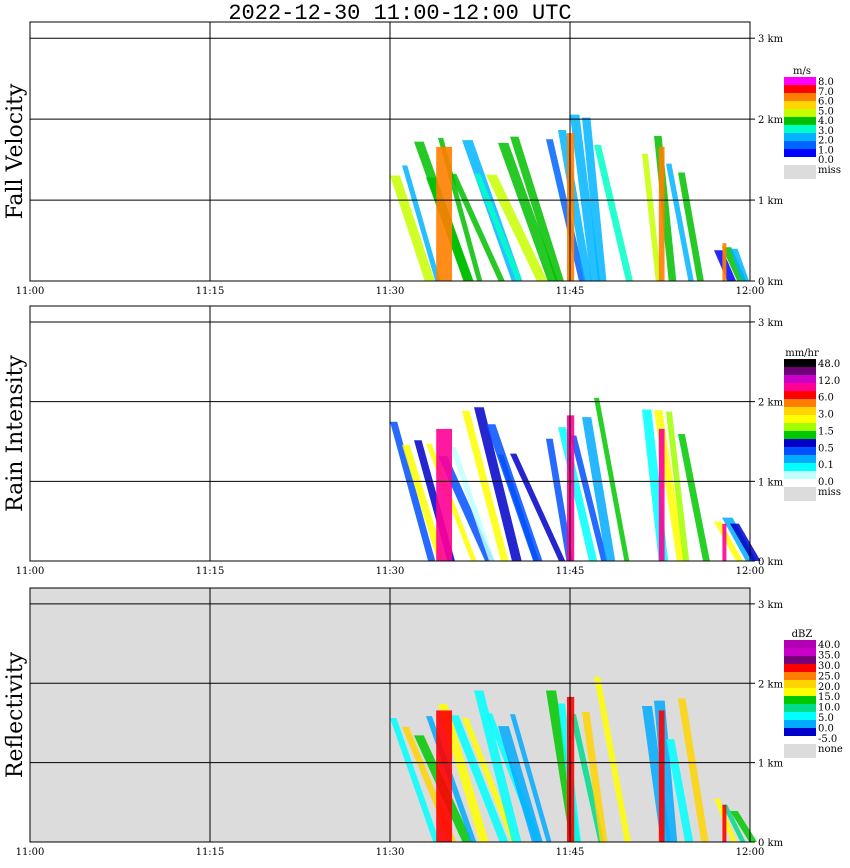 The height and width of the screenshot is (868, 850). What do you see at coordinates (829, 687) in the screenshot?
I see `colorbar-label: 20.0` at bounding box center [829, 687].